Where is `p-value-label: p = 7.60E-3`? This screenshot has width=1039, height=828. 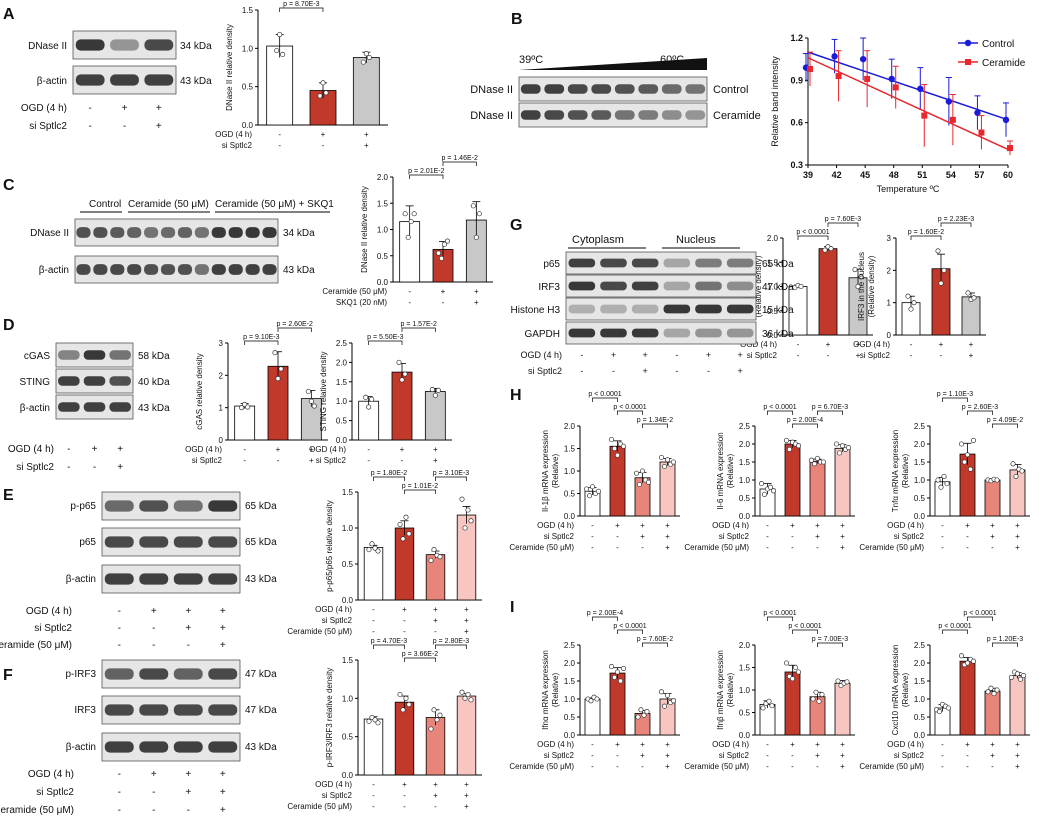 p-value-label: p = 7.60E-3 is located at coordinates (843, 219).